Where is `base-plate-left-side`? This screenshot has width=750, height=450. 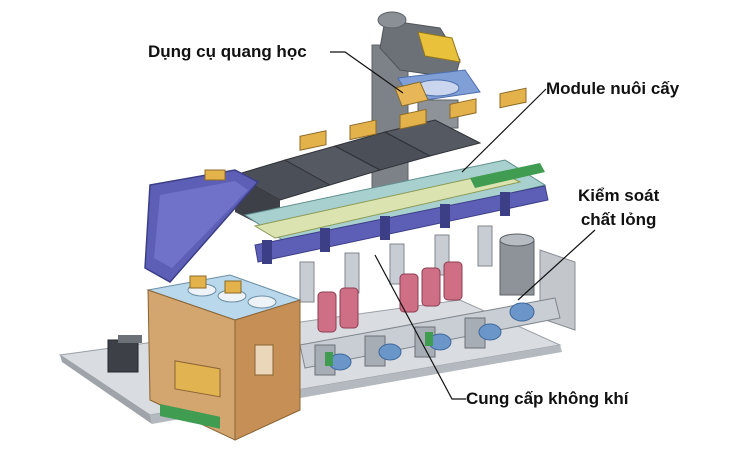
base-plate-left-side is located at coordinates (106, 389).